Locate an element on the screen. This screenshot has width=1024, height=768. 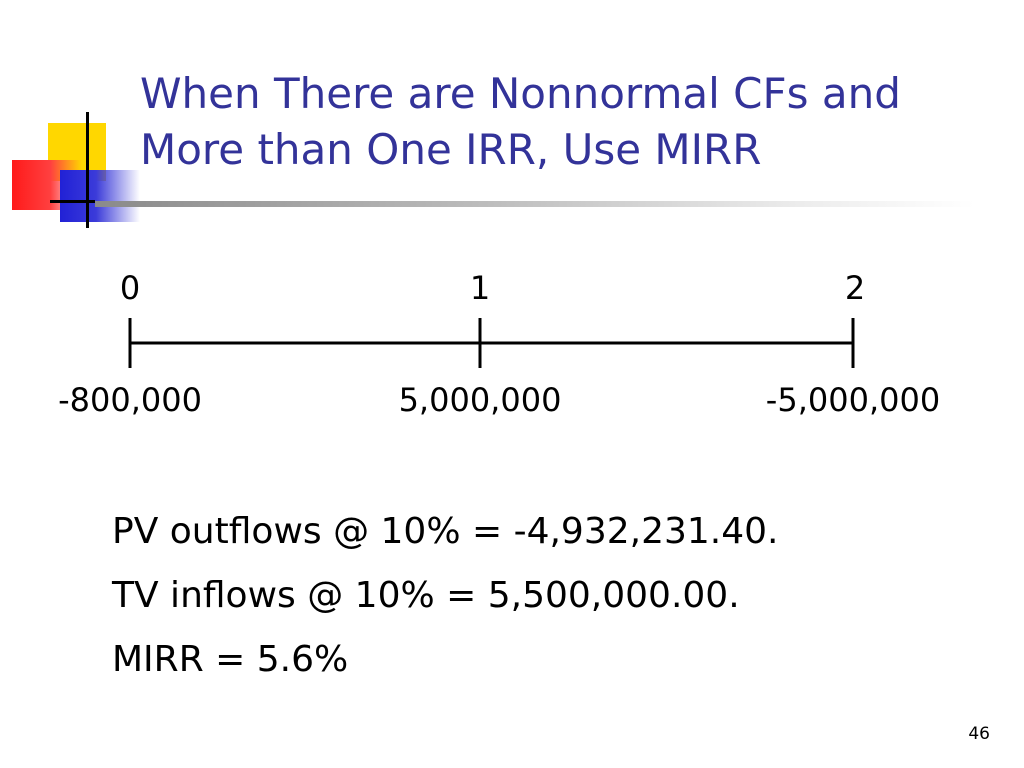
body-line-tv-inflows: TV inflows @ 10% = 5,500,000.00. is located at coordinates (426, 595).